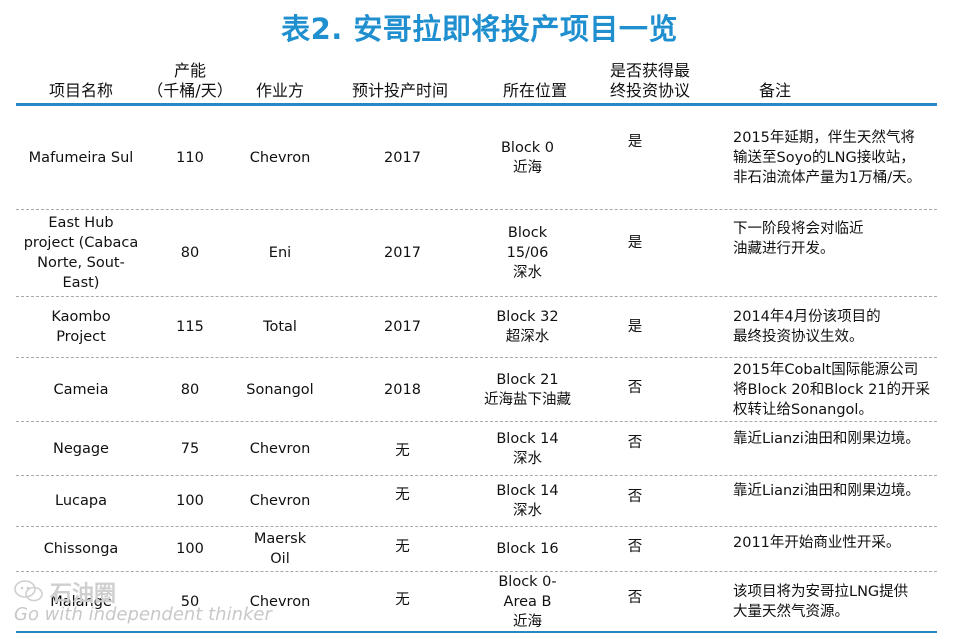 This screenshot has height=638, width=959. I want to click on header-fid-line1: 是否获得最, so click(649, 70).